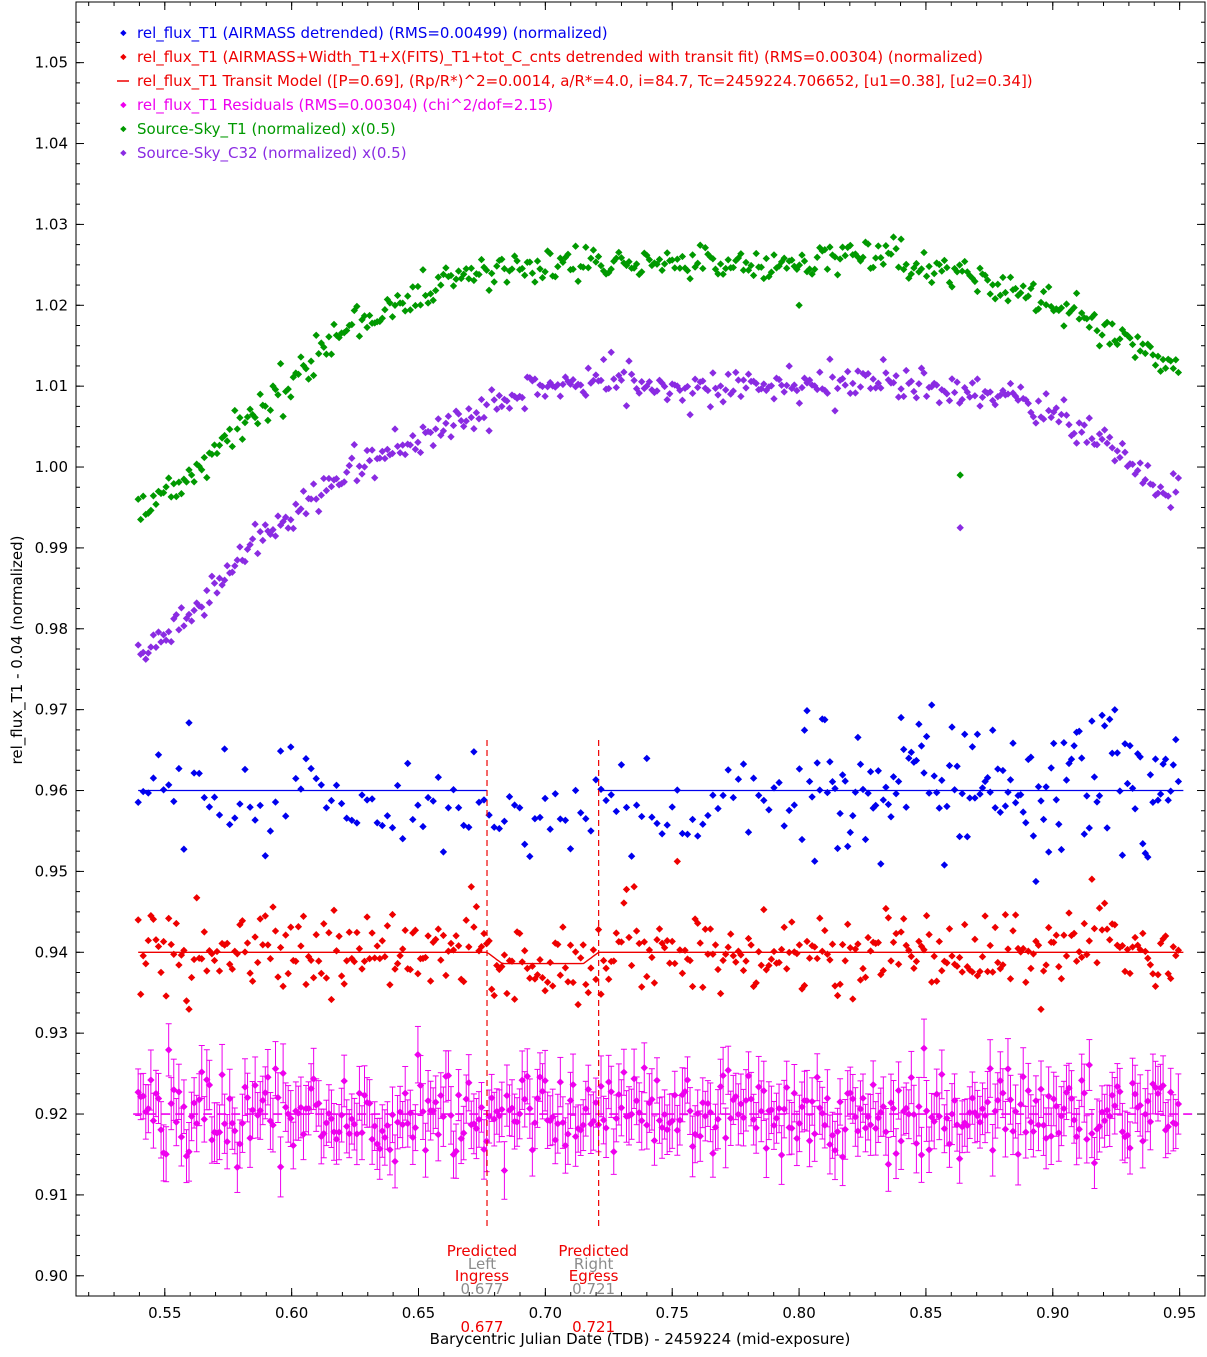  What do you see at coordinates (51, 710) in the screenshot?
I see `y-tick-label: 0.97` at bounding box center [51, 710].